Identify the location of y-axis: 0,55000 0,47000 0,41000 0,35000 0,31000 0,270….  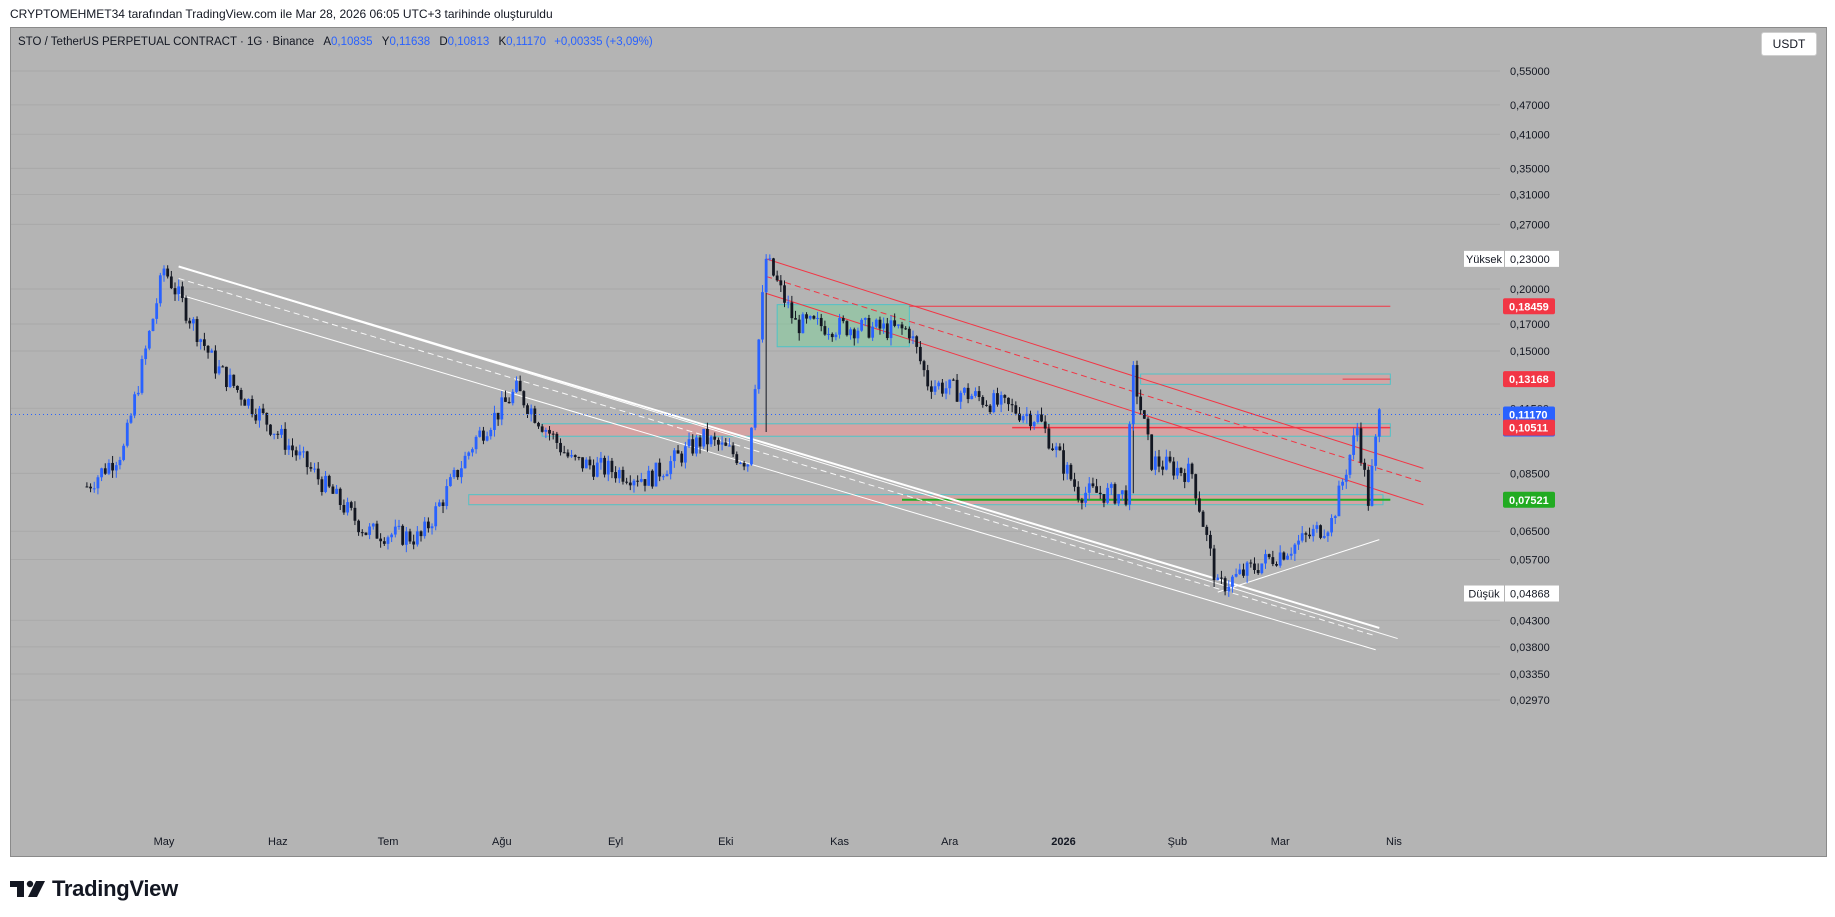
(1530, 386).